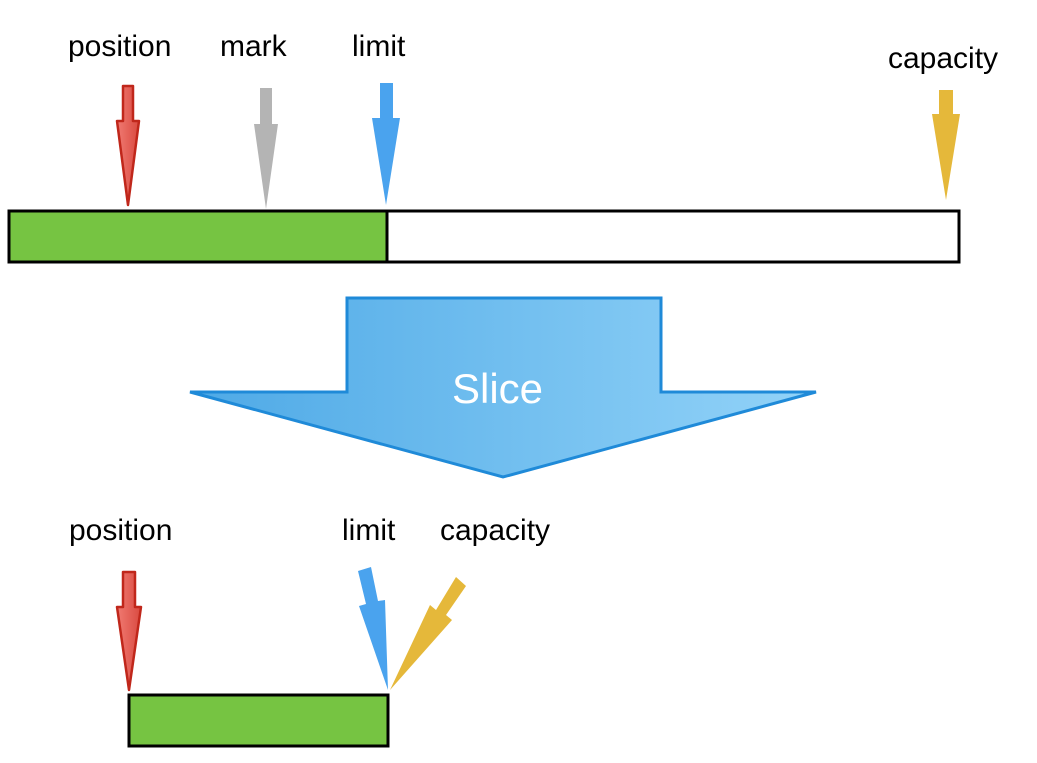 Image resolution: width=1037 pixels, height=763 pixels. Describe the element at coordinates (946, 145) in the screenshot. I see `top-capacity-arrow` at that location.